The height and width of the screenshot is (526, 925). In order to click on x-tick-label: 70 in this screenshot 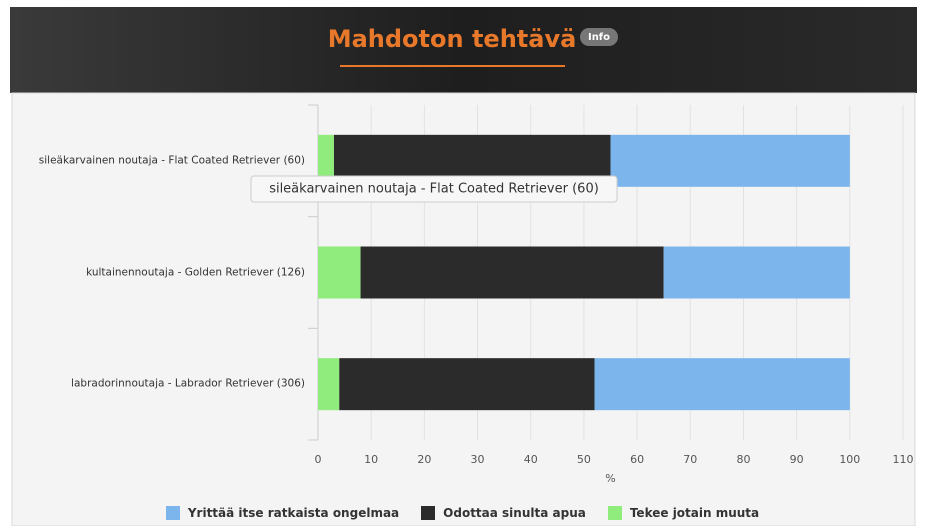, I will do `click(690, 459)`.